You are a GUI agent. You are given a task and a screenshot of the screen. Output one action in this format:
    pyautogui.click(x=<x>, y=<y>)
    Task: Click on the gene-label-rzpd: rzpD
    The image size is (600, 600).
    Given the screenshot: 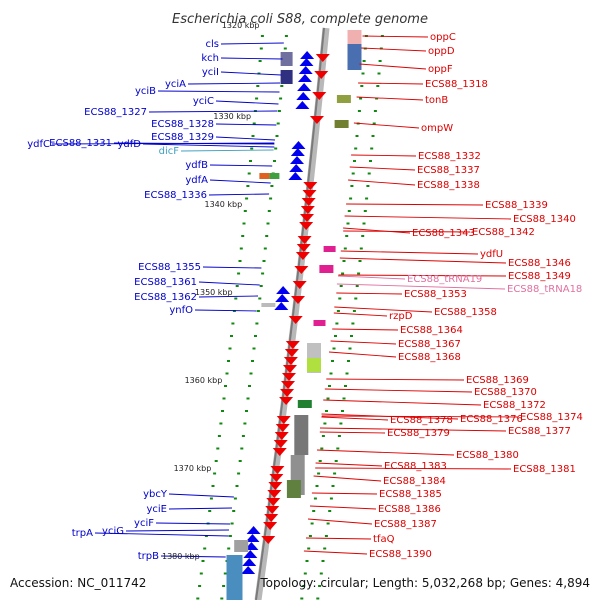 What is the action you would take?
    pyautogui.click(x=401, y=316)
    